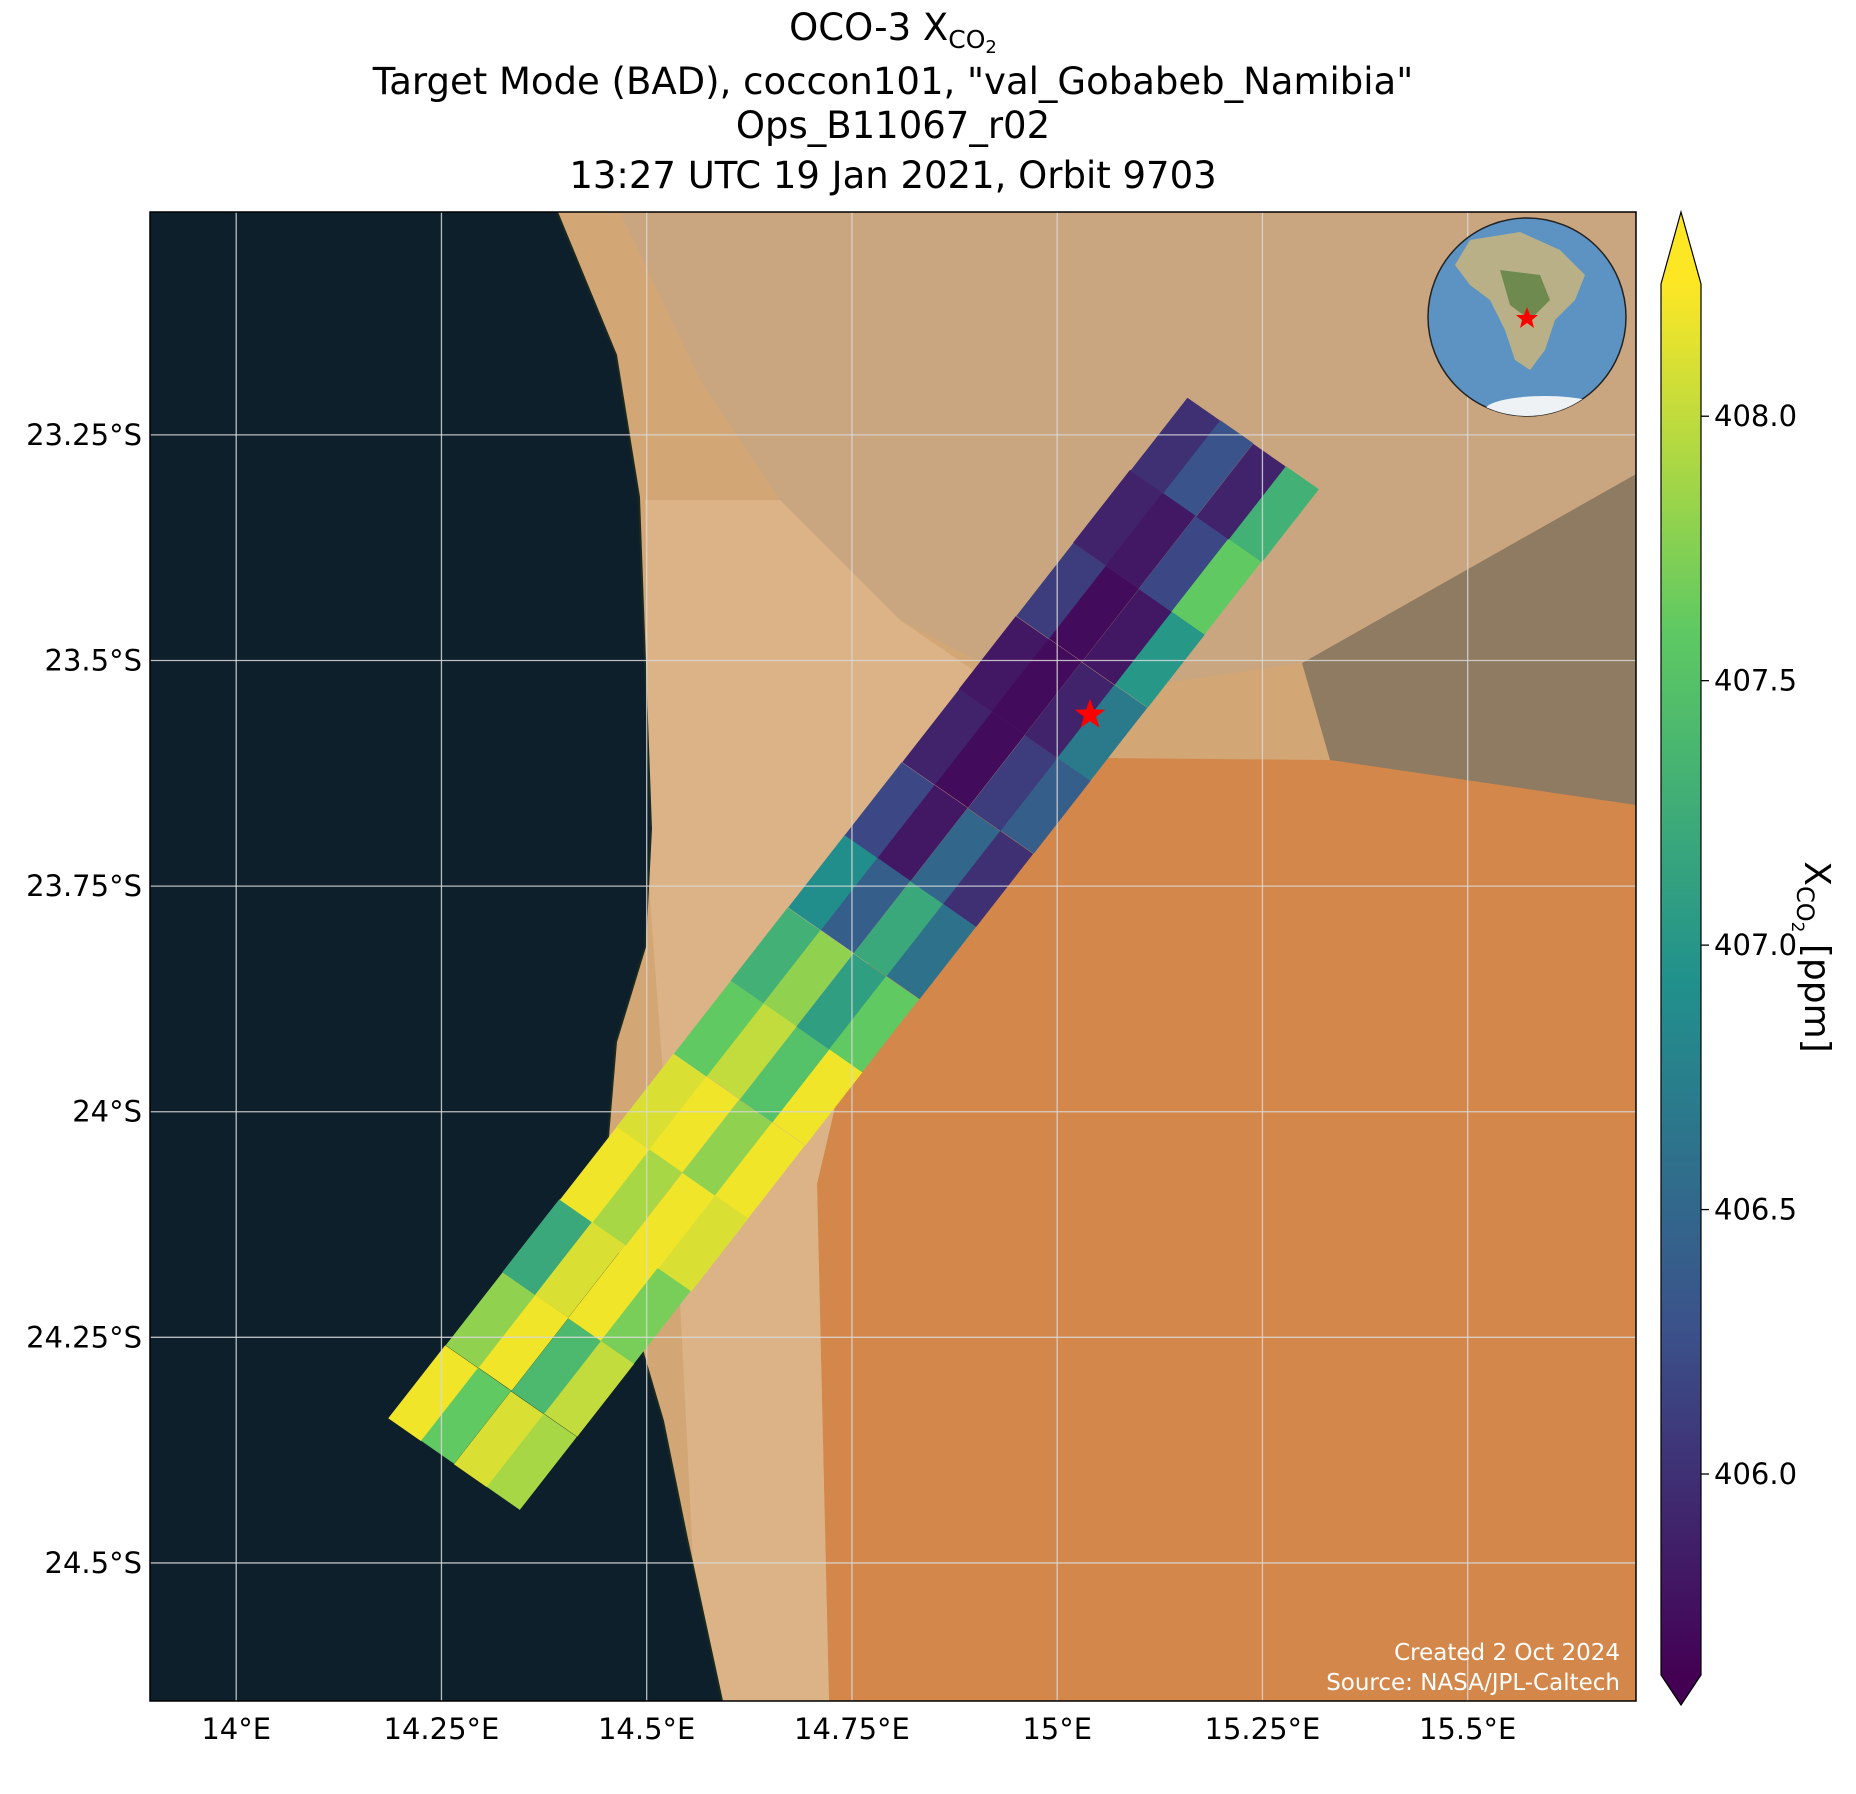  What do you see at coordinates (639, 956) in the screenshot?
I see `coastline` at bounding box center [639, 956].